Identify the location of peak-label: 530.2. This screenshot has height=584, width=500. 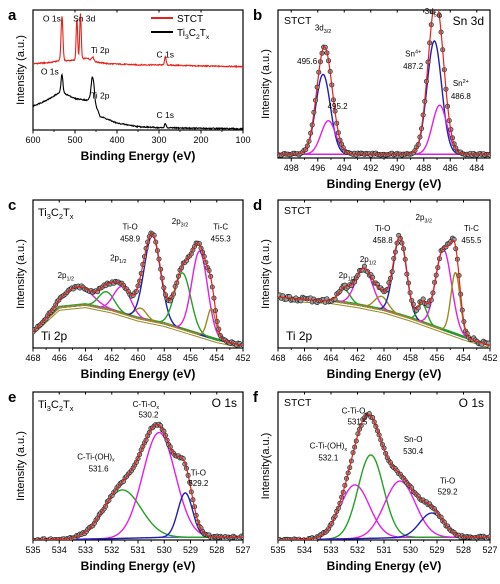
(148, 415).